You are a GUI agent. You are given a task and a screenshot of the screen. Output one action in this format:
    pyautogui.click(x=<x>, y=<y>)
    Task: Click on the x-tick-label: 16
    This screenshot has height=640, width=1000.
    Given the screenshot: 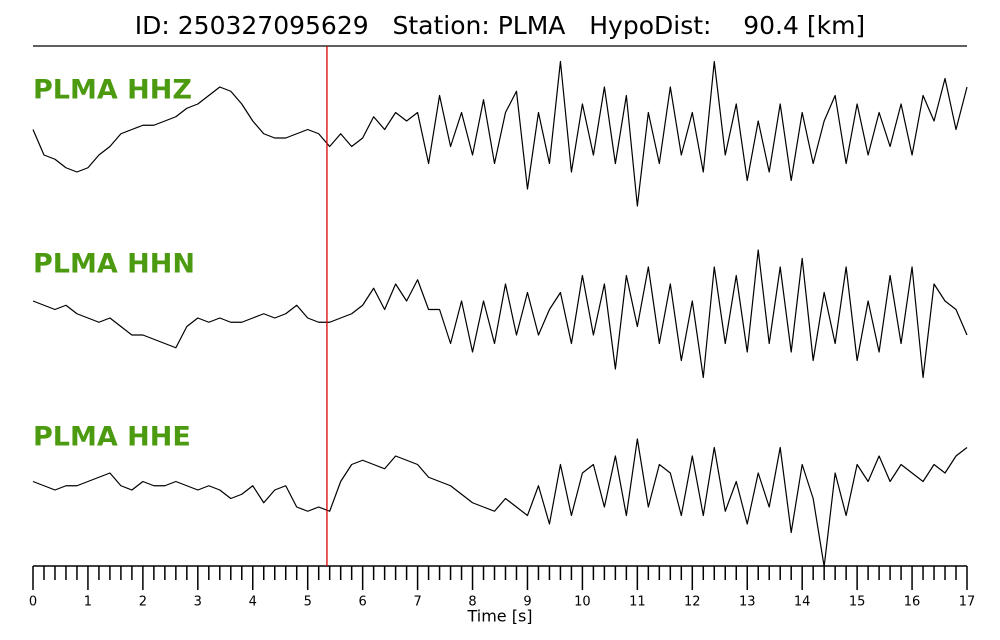 What is the action you would take?
    pyautogui.click(x=912, y=602)
    